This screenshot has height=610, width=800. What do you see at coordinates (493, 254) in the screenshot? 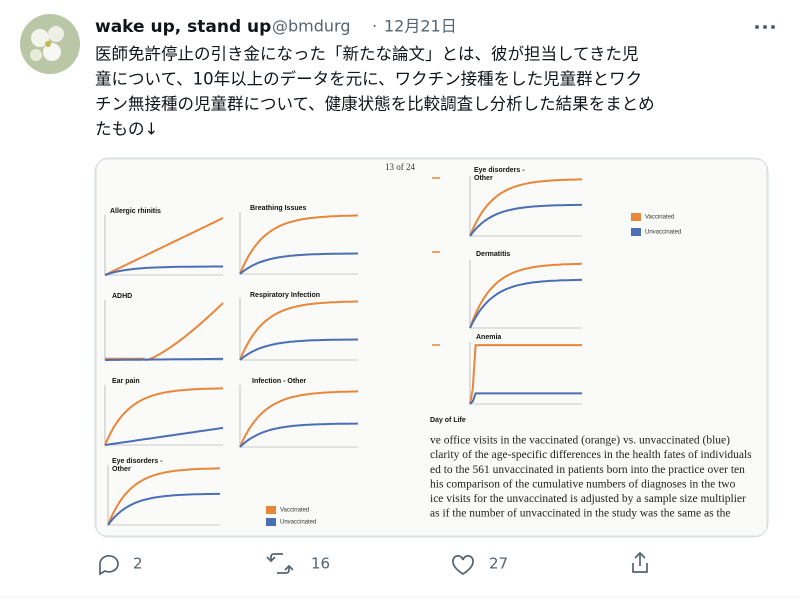
I see `panel-title: Dermatitis` at bounding box center [493, 254].